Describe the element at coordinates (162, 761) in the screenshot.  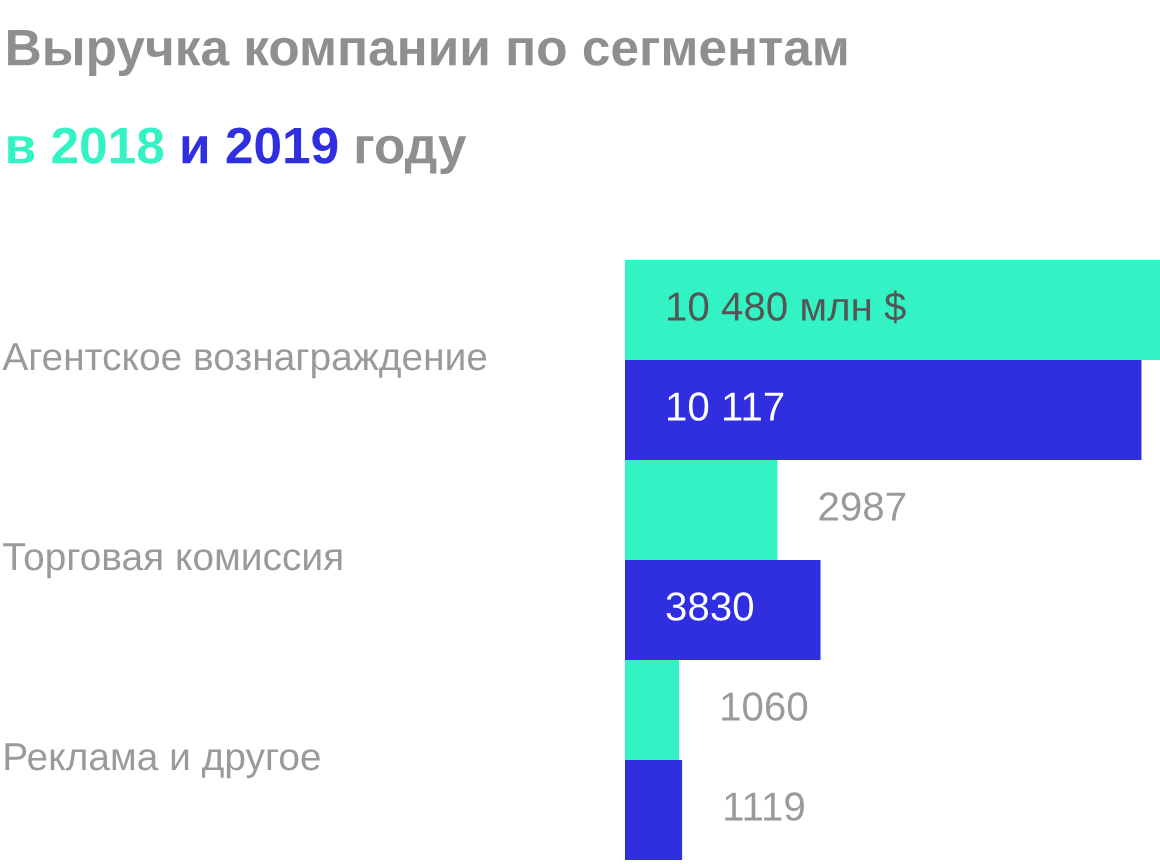
I see `y-tick-label: Реклама и другое` at that location.